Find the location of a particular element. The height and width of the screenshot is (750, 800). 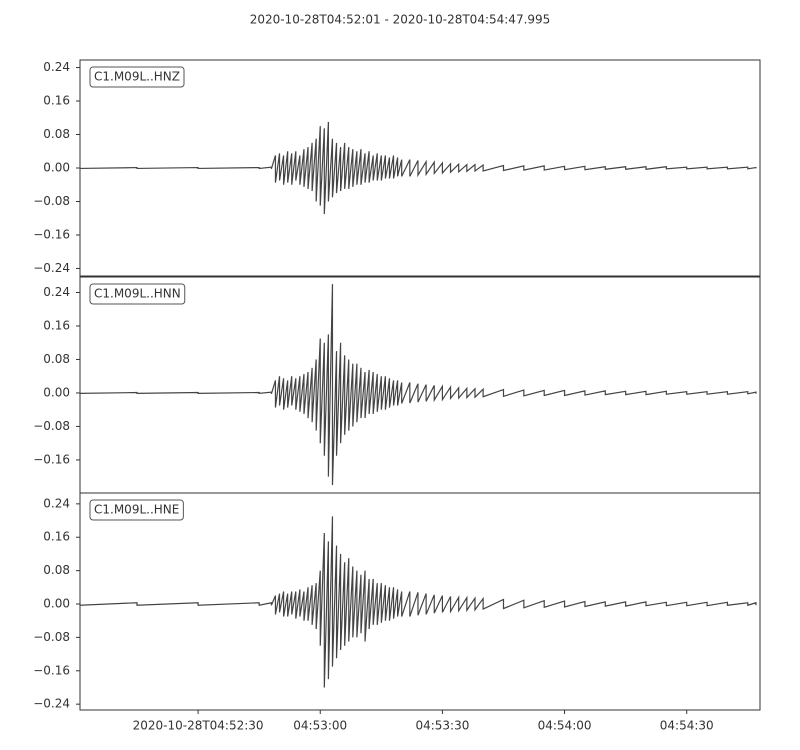

x-tick-label: 04:53:30 is located at coordinates (442, 726).